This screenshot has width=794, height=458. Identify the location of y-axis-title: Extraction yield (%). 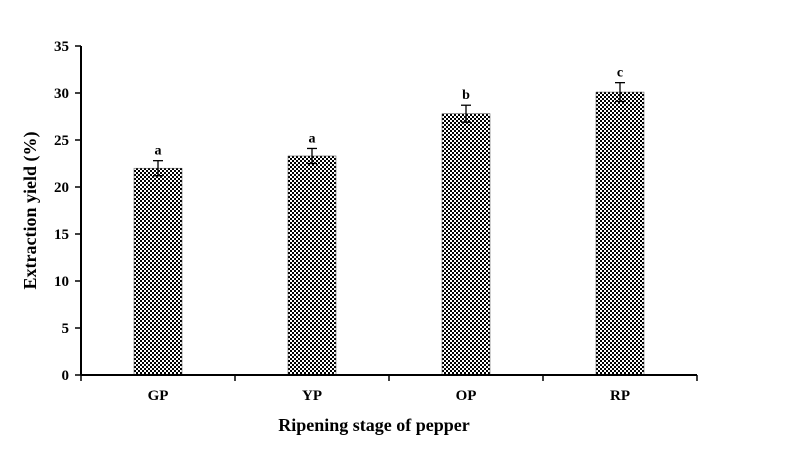
(30, 211).